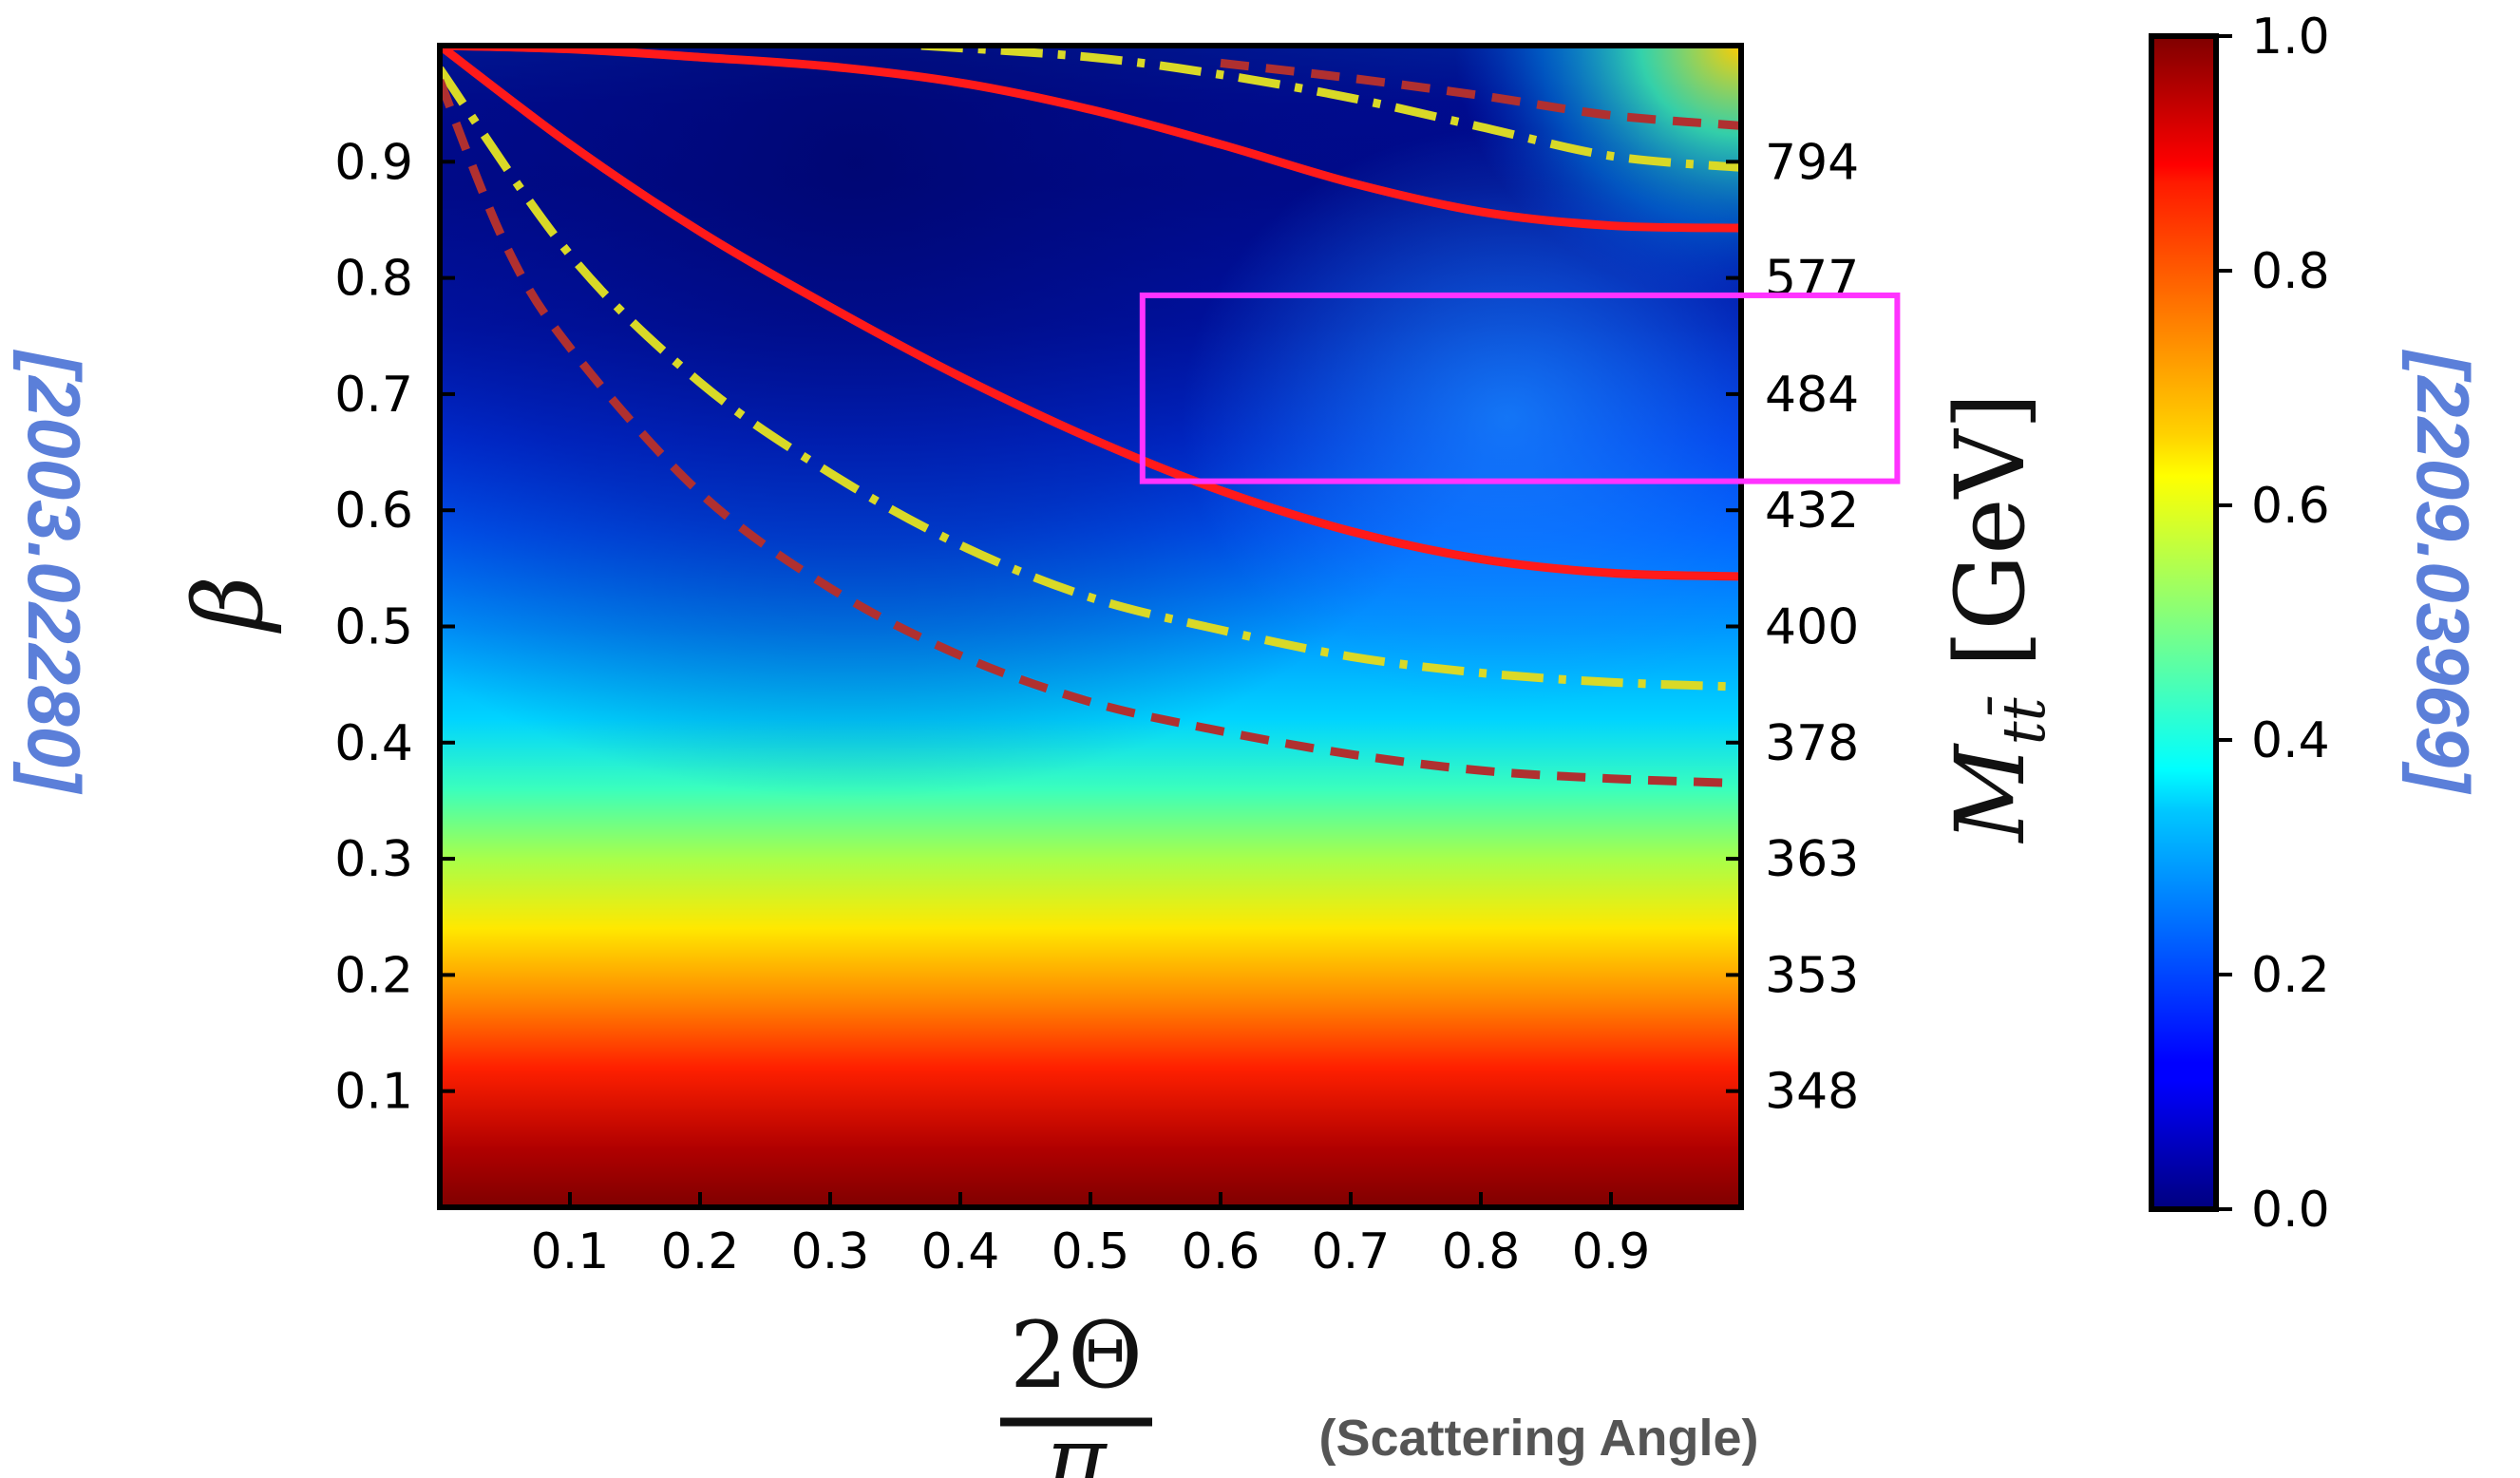 Image resolution: width=2520 pixels, height=1478 pixels. I want to click on x-tick-label: 0.7, so click(1351, 1251).